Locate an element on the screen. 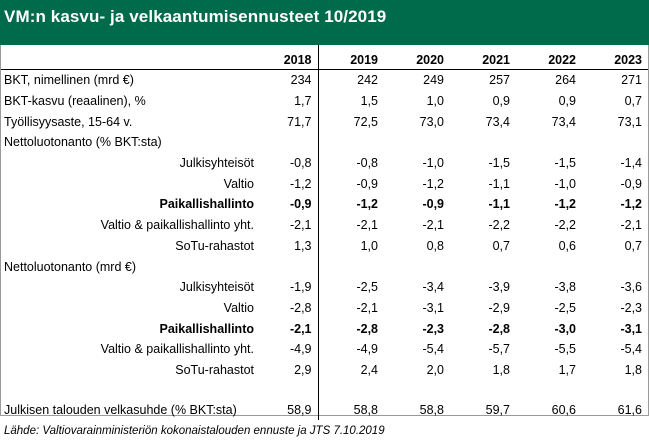 Image resolution: width=649 pixels, height=447 pixels. row-label-gdp-growth: BKT-kasvu (reaalinen), % is located at coordinates (75, 101).